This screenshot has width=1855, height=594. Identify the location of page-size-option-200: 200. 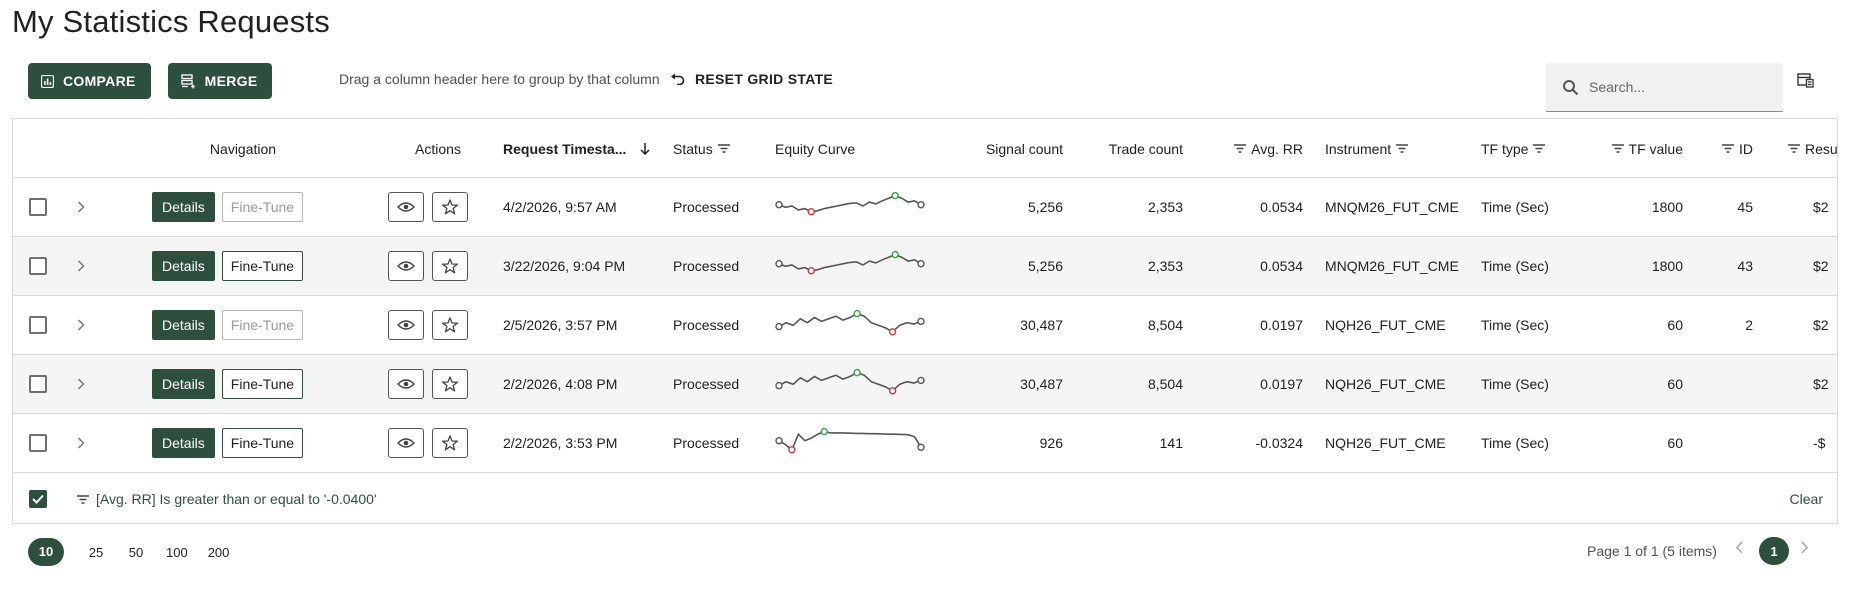
(218, 552).